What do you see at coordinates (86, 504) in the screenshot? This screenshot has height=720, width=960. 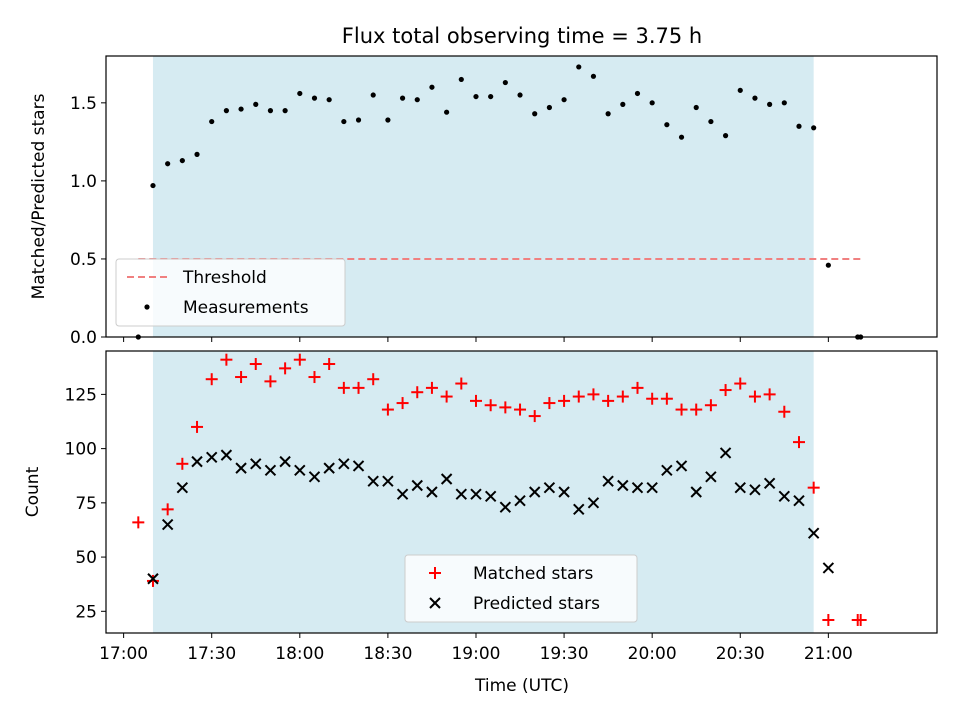 I see `bottom-ytick-label: 75` at bounding box center [86, 504].